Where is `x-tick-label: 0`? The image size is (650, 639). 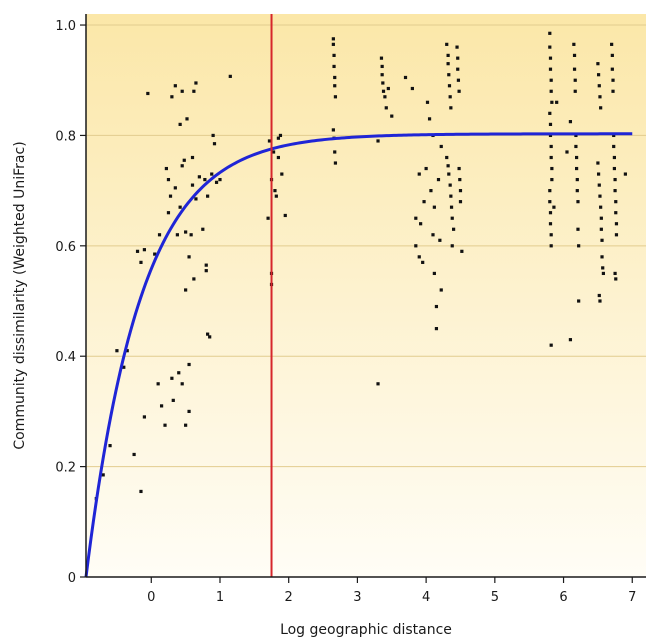
x-tick-label: 0 is located at coordinates (151, 597).